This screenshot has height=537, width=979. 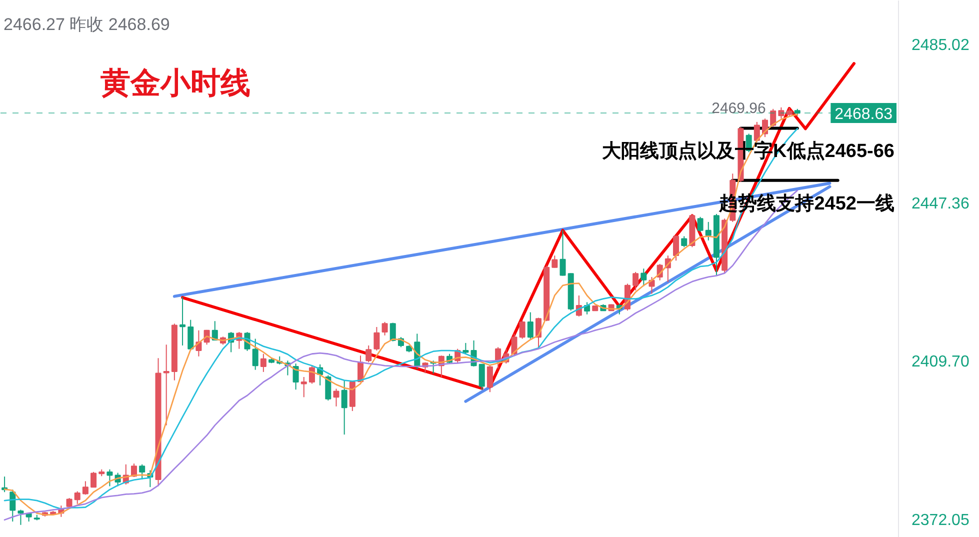 What do you see at coordinates (941, 362) in the screenshot?
I see `y-tick-label: 2409.70` at bounding box center [941, 362].